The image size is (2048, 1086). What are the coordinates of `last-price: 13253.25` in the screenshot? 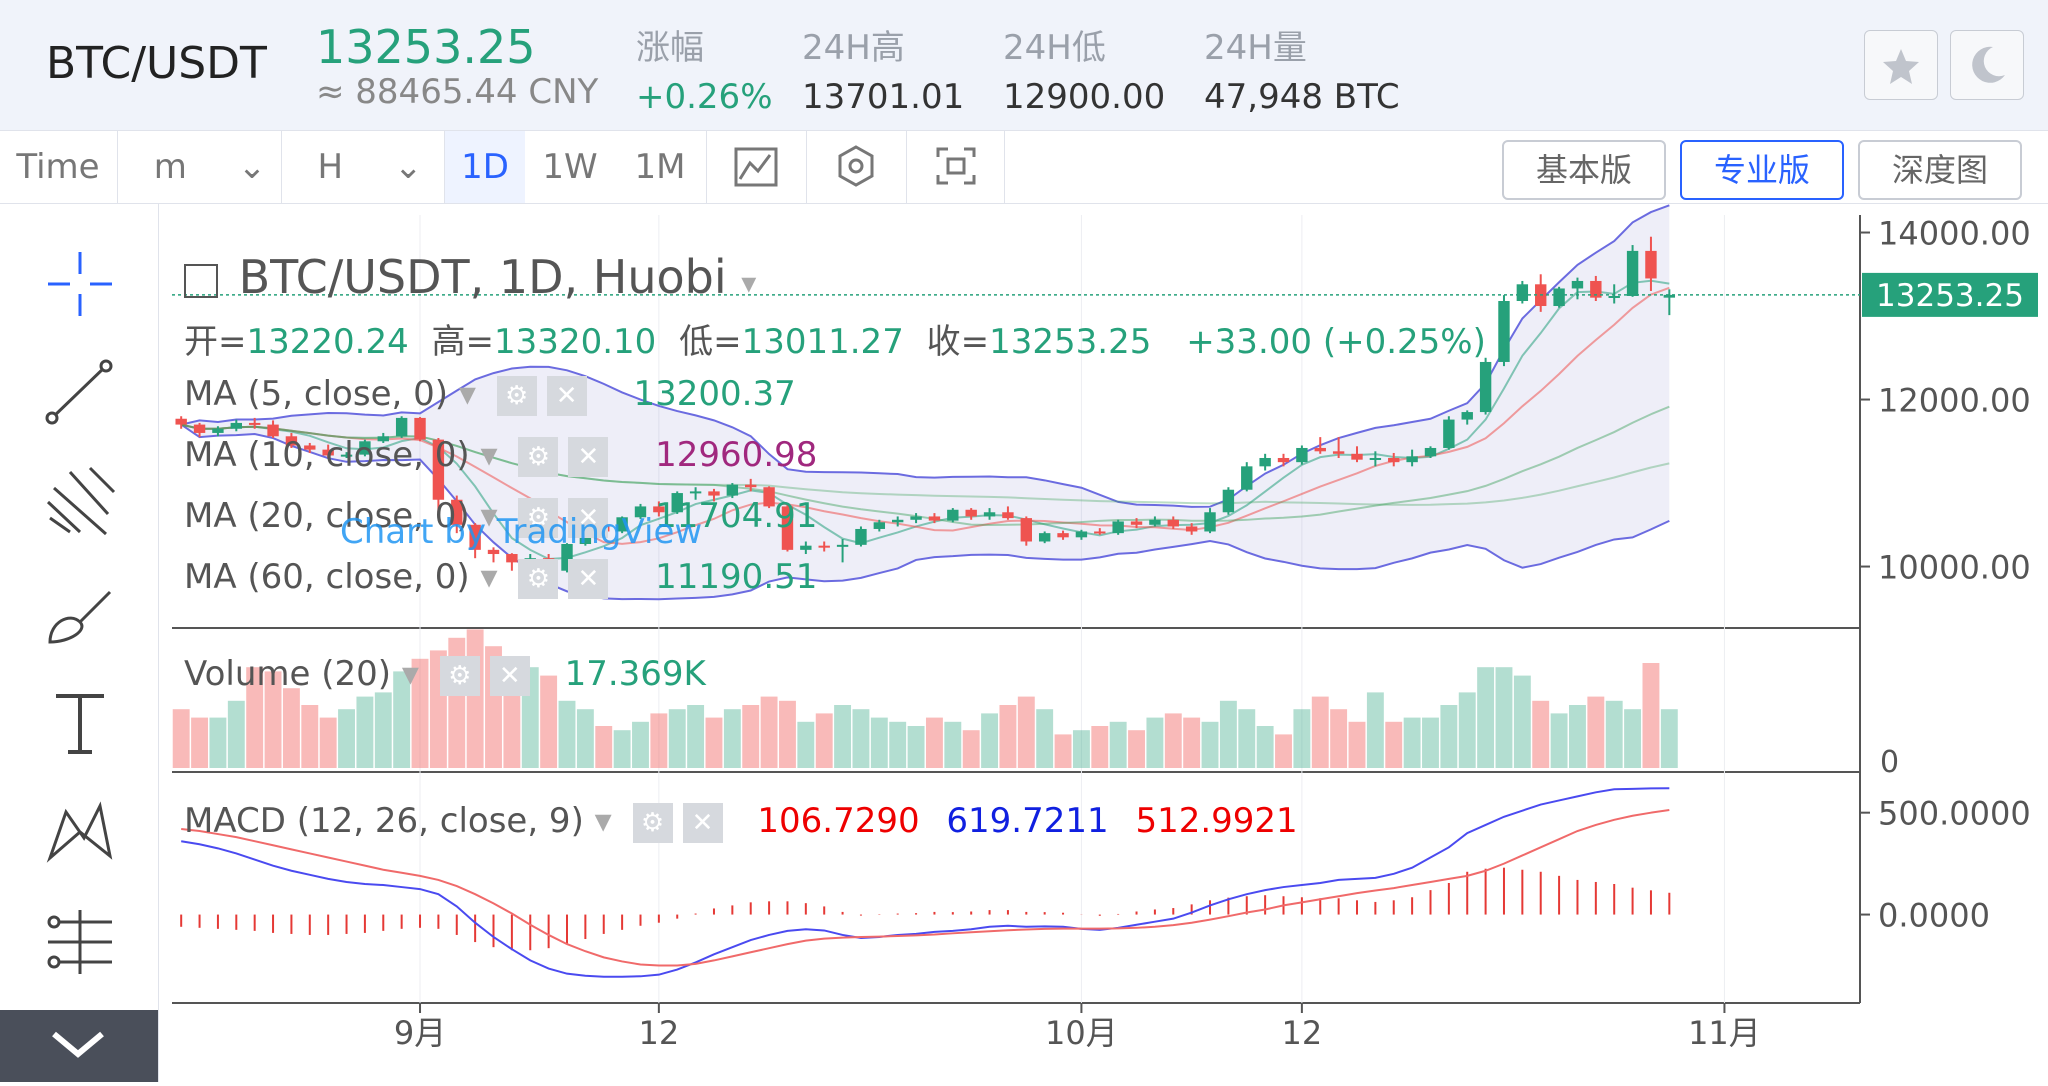 It's located at (426, 47).